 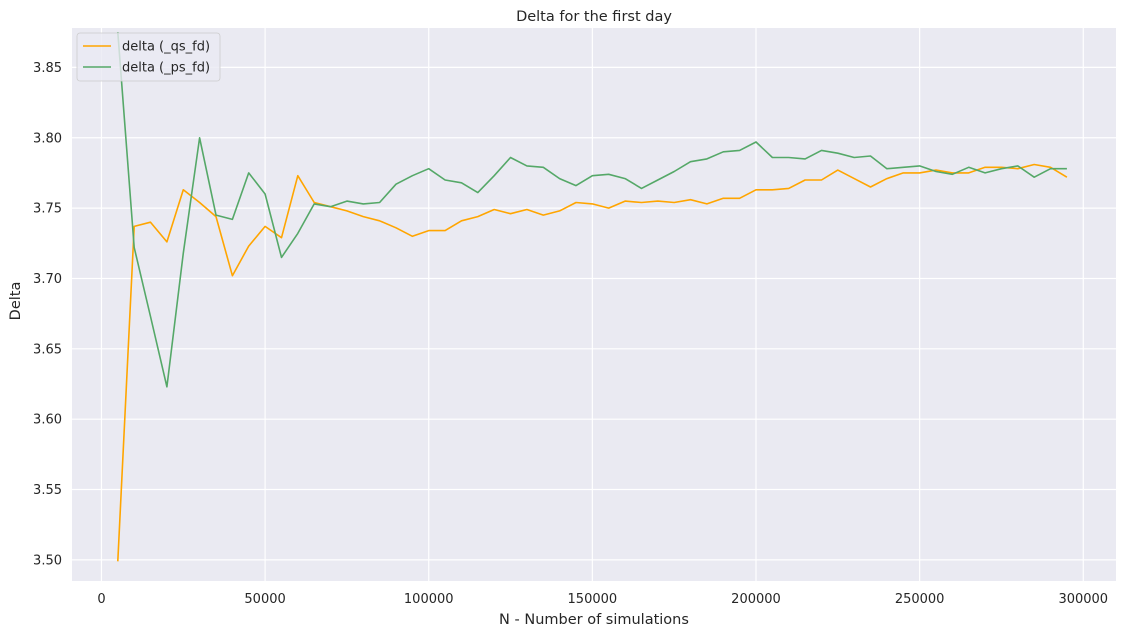 What do you see at coordinates (101, 599) in the screenshot?
I see `x-tick-label: 0` at bounding box center [101, 599].